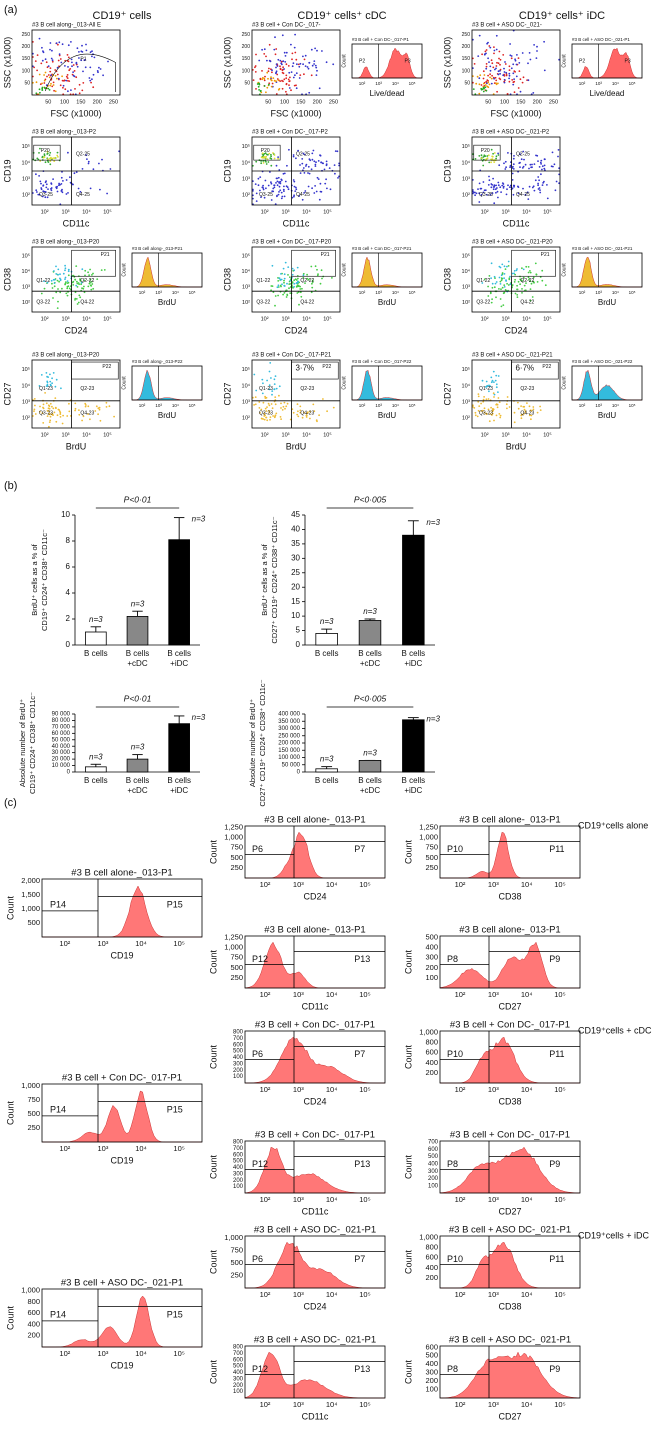 The width and height of the screenshot is (666, 1437). What do you see at coordinates (113, 102) in the screenshot?
I see `x-tick-label: 250` at bounding box center [113, 102].